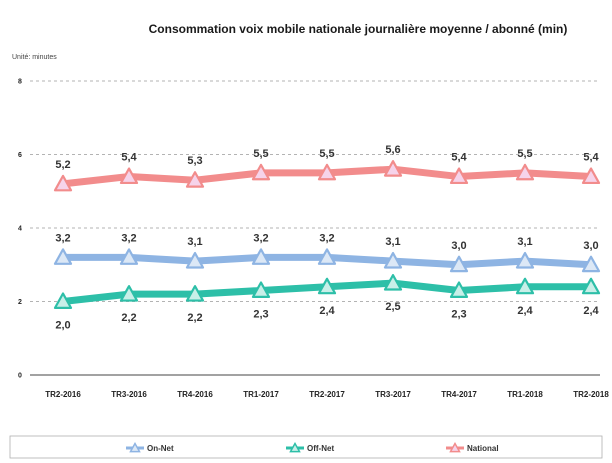  I want to click on unit-label: Unité: minutes, so click(34, 57).